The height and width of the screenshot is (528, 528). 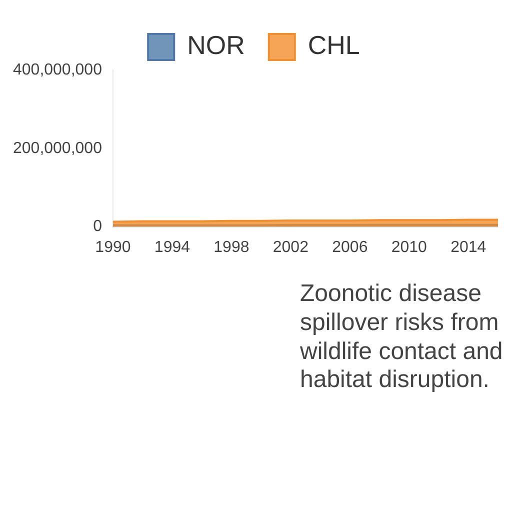 What do you see at coordinates (97, 227) in the screenshot?
I see `y-tick-label: 0` at bounding box center [97, 227].